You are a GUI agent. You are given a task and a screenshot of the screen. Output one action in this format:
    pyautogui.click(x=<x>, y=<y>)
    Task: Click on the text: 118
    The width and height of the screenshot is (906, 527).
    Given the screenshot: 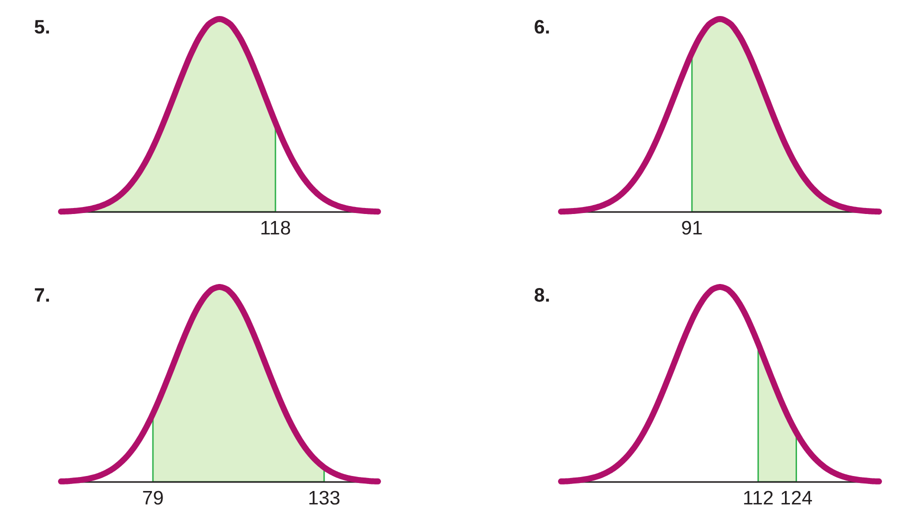 What is the action you would take?
    pyautogui.click(x=275, y=227)
    